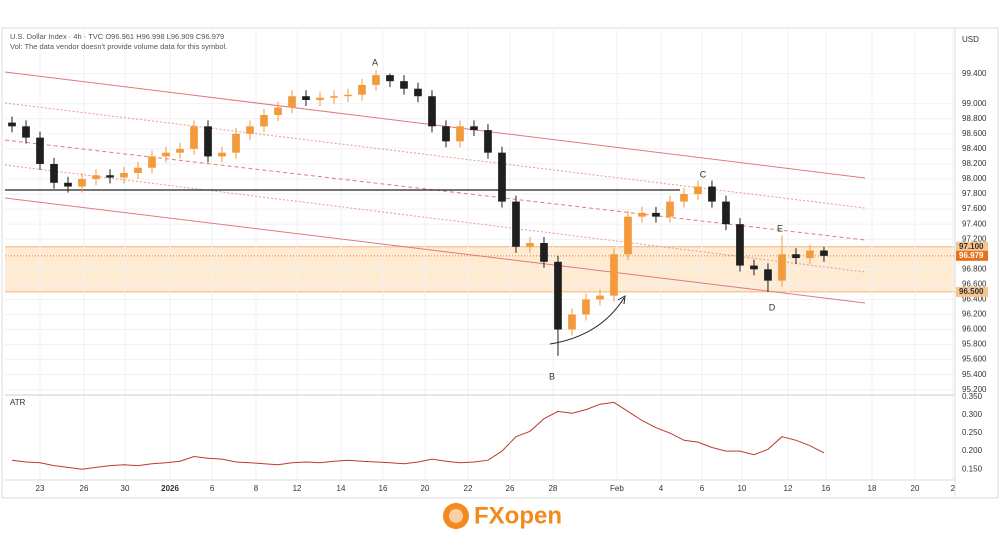  I want to click on annotation: C, so click(703, 174).